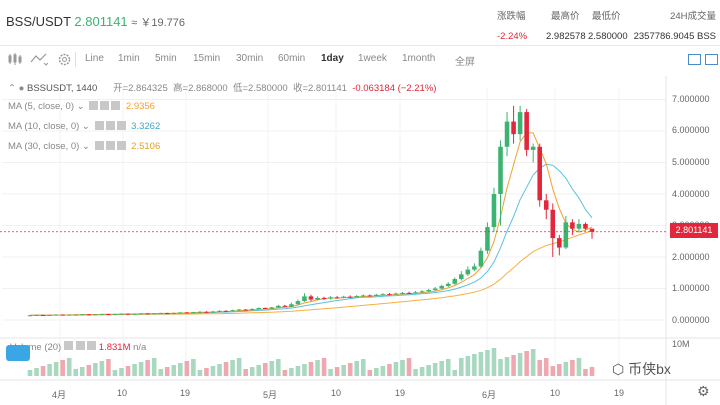 This screenshot has height=405, width=720. Describe the element at coordinates (419, 58) in the screenshot. I see `interval-1month: 1month` at that location.